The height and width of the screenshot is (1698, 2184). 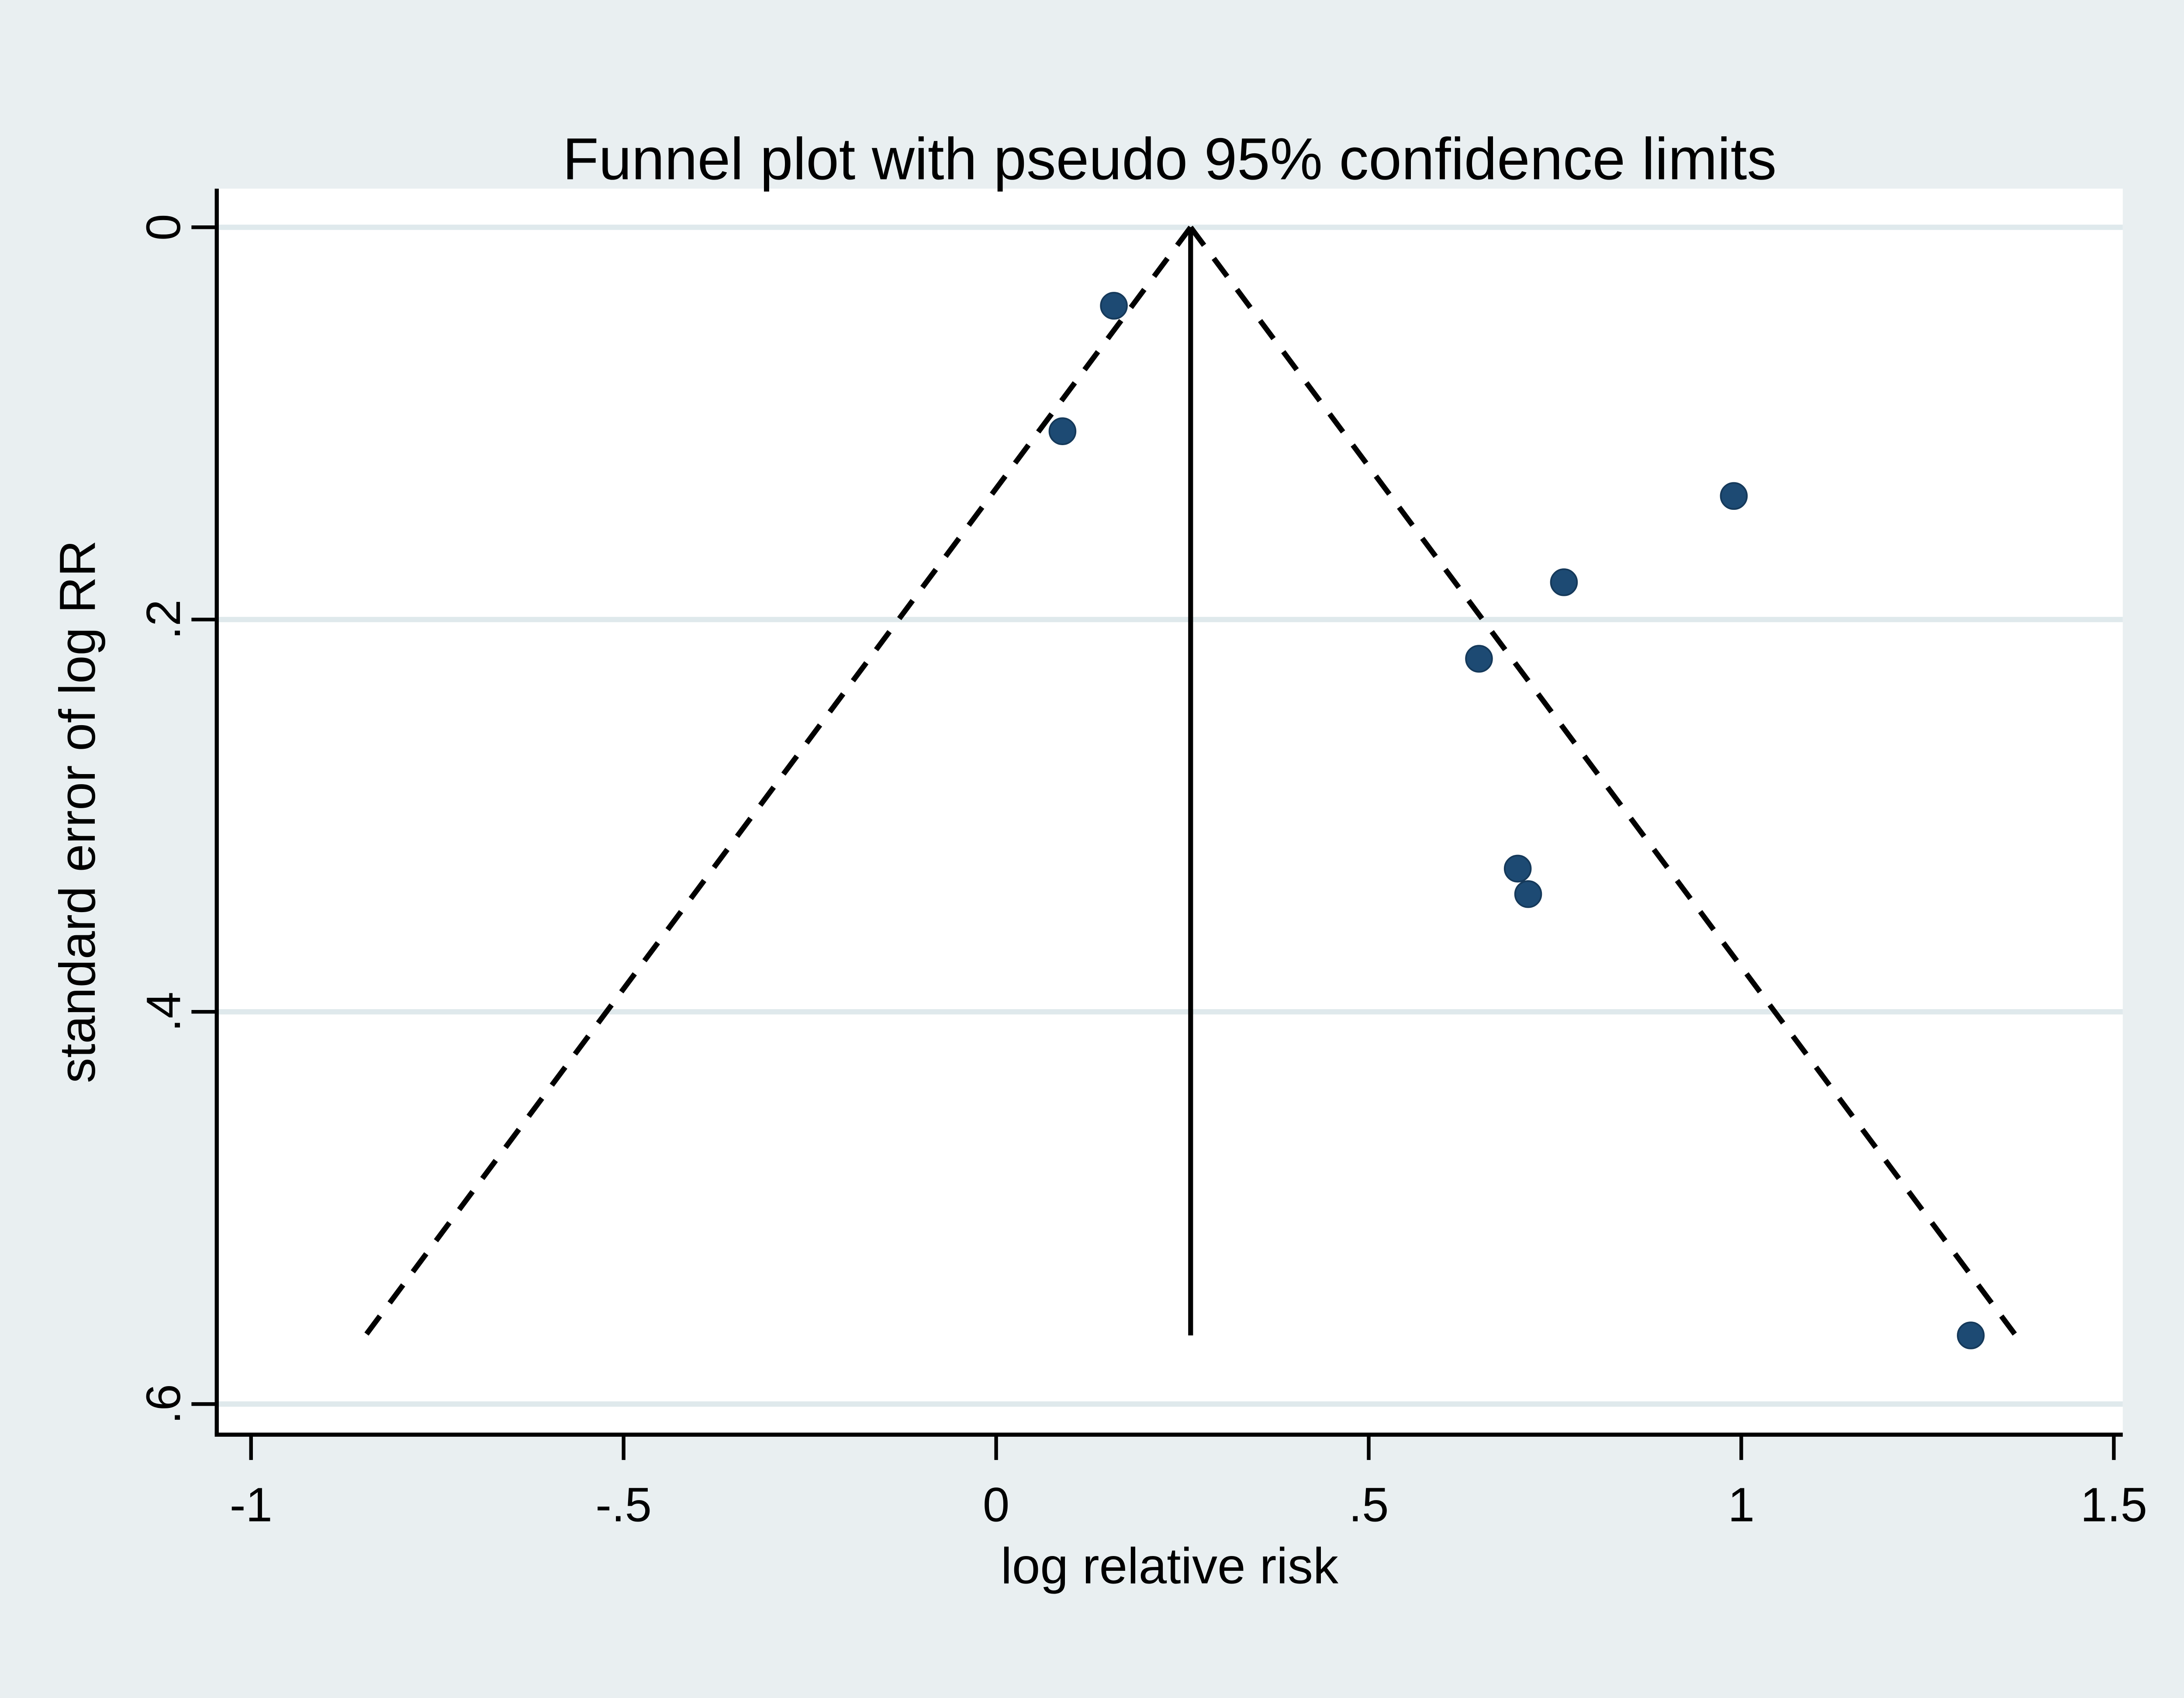 I want to click on y-axis-title: standard error of log RR, so click(x=77, y=811).